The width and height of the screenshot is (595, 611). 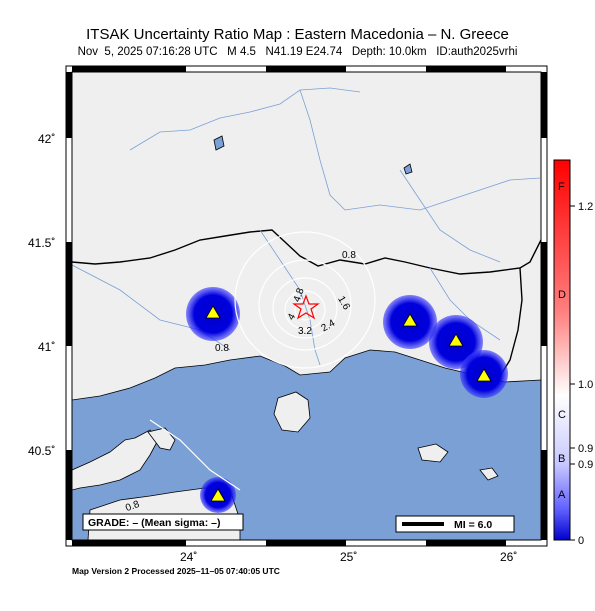 I want to click on lake-north, so click(x=219, y=143).